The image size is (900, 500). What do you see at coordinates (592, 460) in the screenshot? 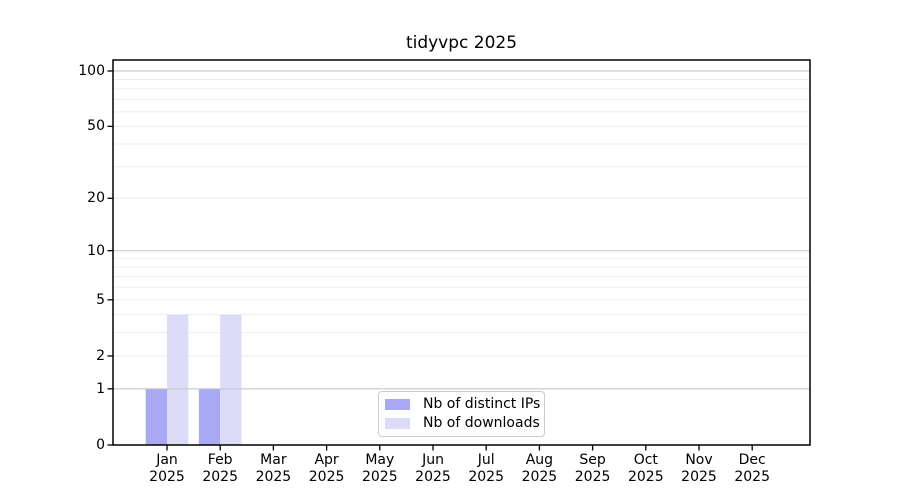
I see `x-tick-month: Sep` at bounding box center [592, 460].